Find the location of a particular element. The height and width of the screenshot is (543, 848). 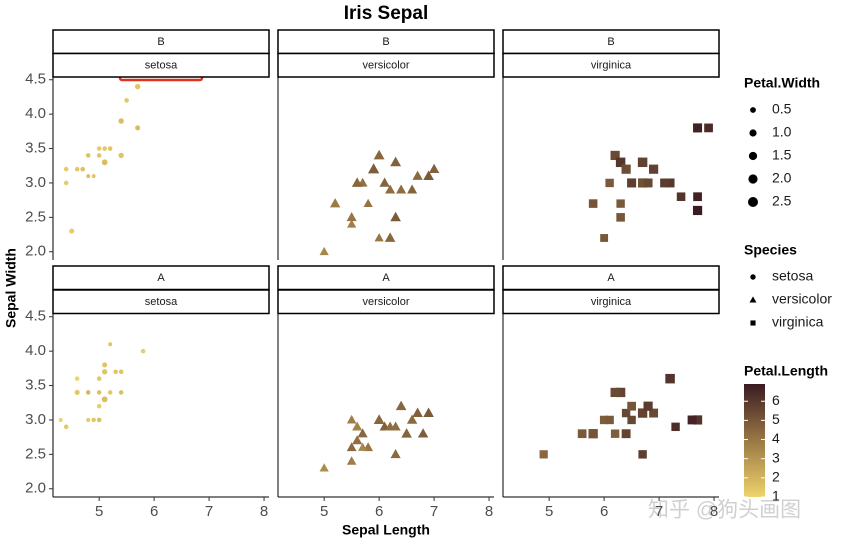

colorbar-label: 3 is located at coordinates (776, 457).